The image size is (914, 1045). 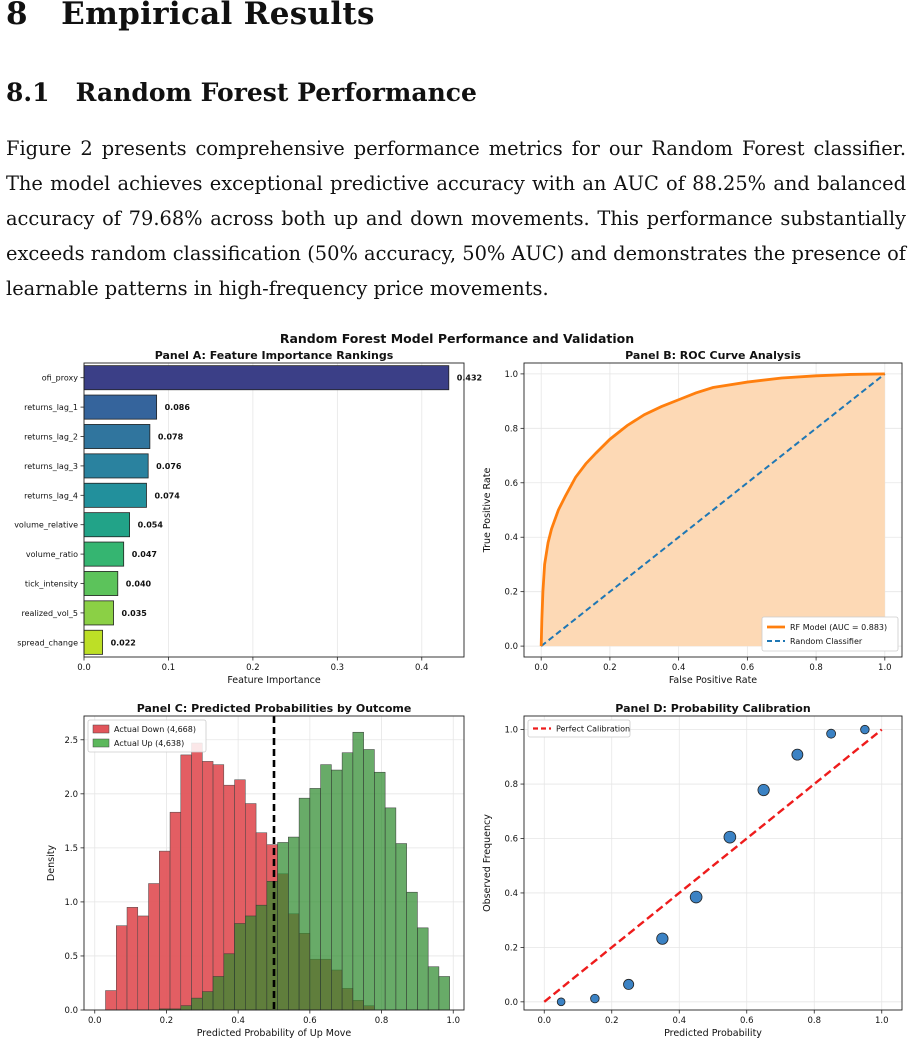 I want to click on x-tick-label: 0.2, so click(x=612, y=1021).